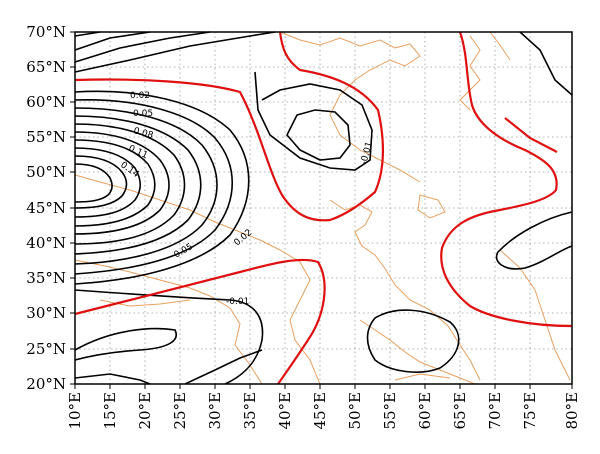  What do you see at coordinates (495, 411) in the screenshot?
I see `x-tick-label: 70°E` at bounding box center [495, 411].